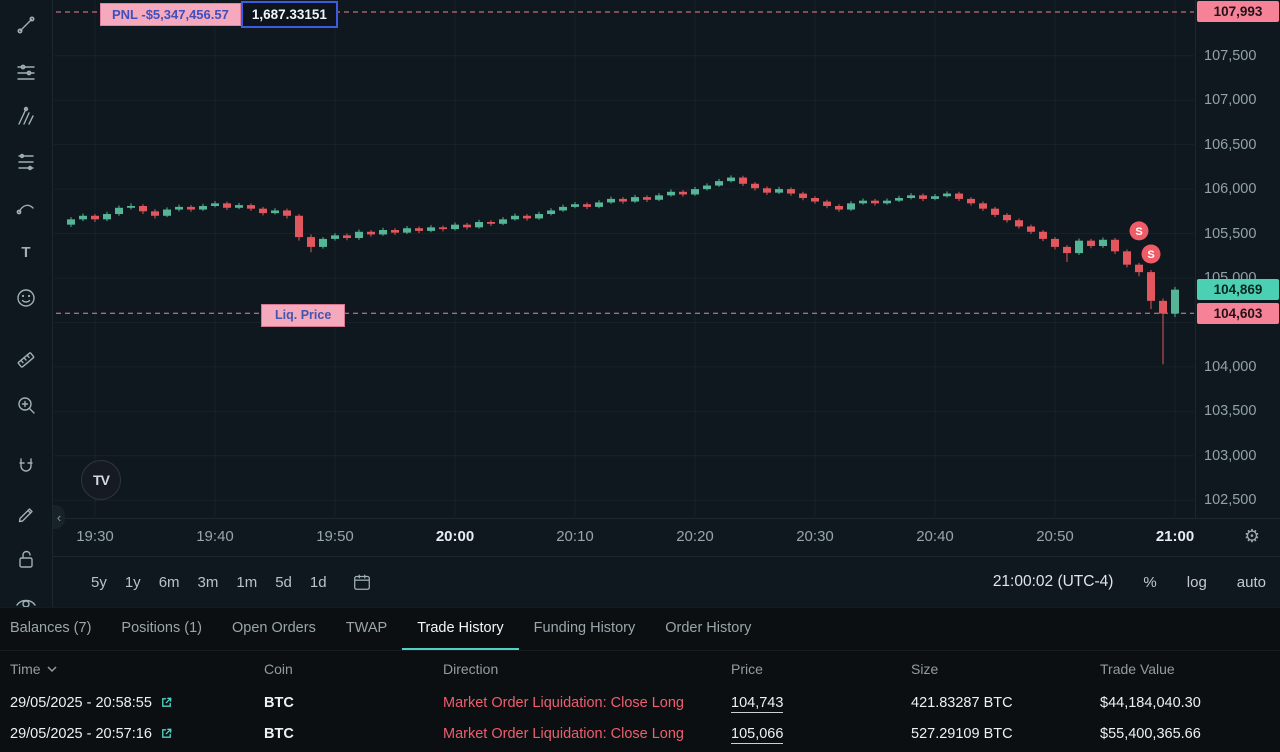 This screenshot has width=1280, height=752. Describe the element at coordinates (335, 536) in the screenshot. I see `time-tick: 19:50` at that location.